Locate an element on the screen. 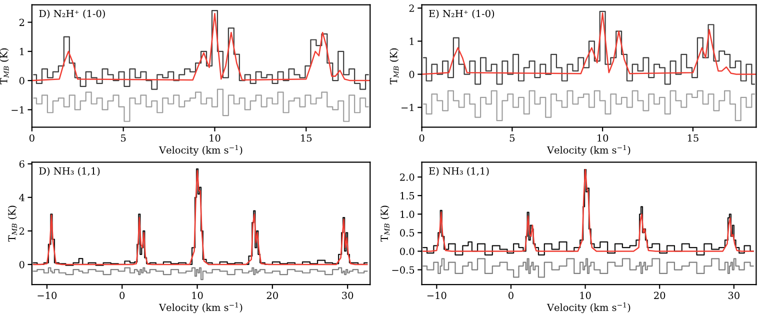  y-tick-label: 6 is located at coordinates (21, 164).